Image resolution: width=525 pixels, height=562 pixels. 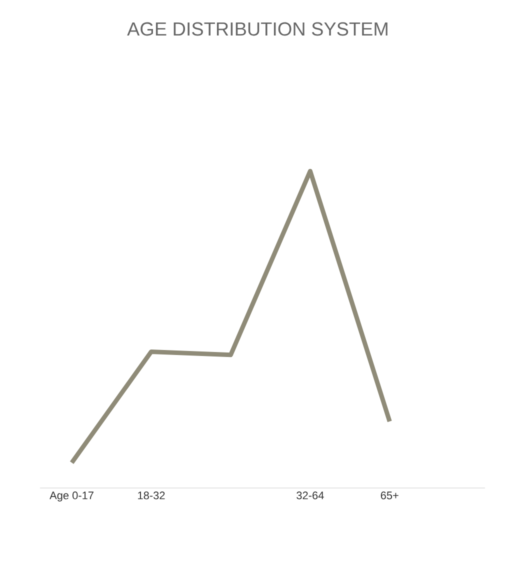 I want to click on x-tick-label: 18-32, so click(x=151, y=496).